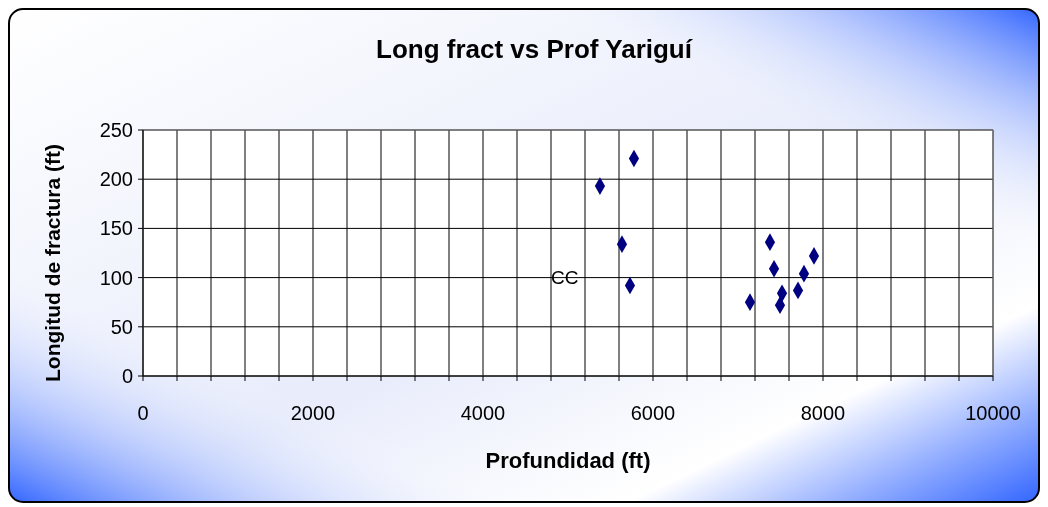  I want to click on x-tick-label: 8000, so click(823, 413).